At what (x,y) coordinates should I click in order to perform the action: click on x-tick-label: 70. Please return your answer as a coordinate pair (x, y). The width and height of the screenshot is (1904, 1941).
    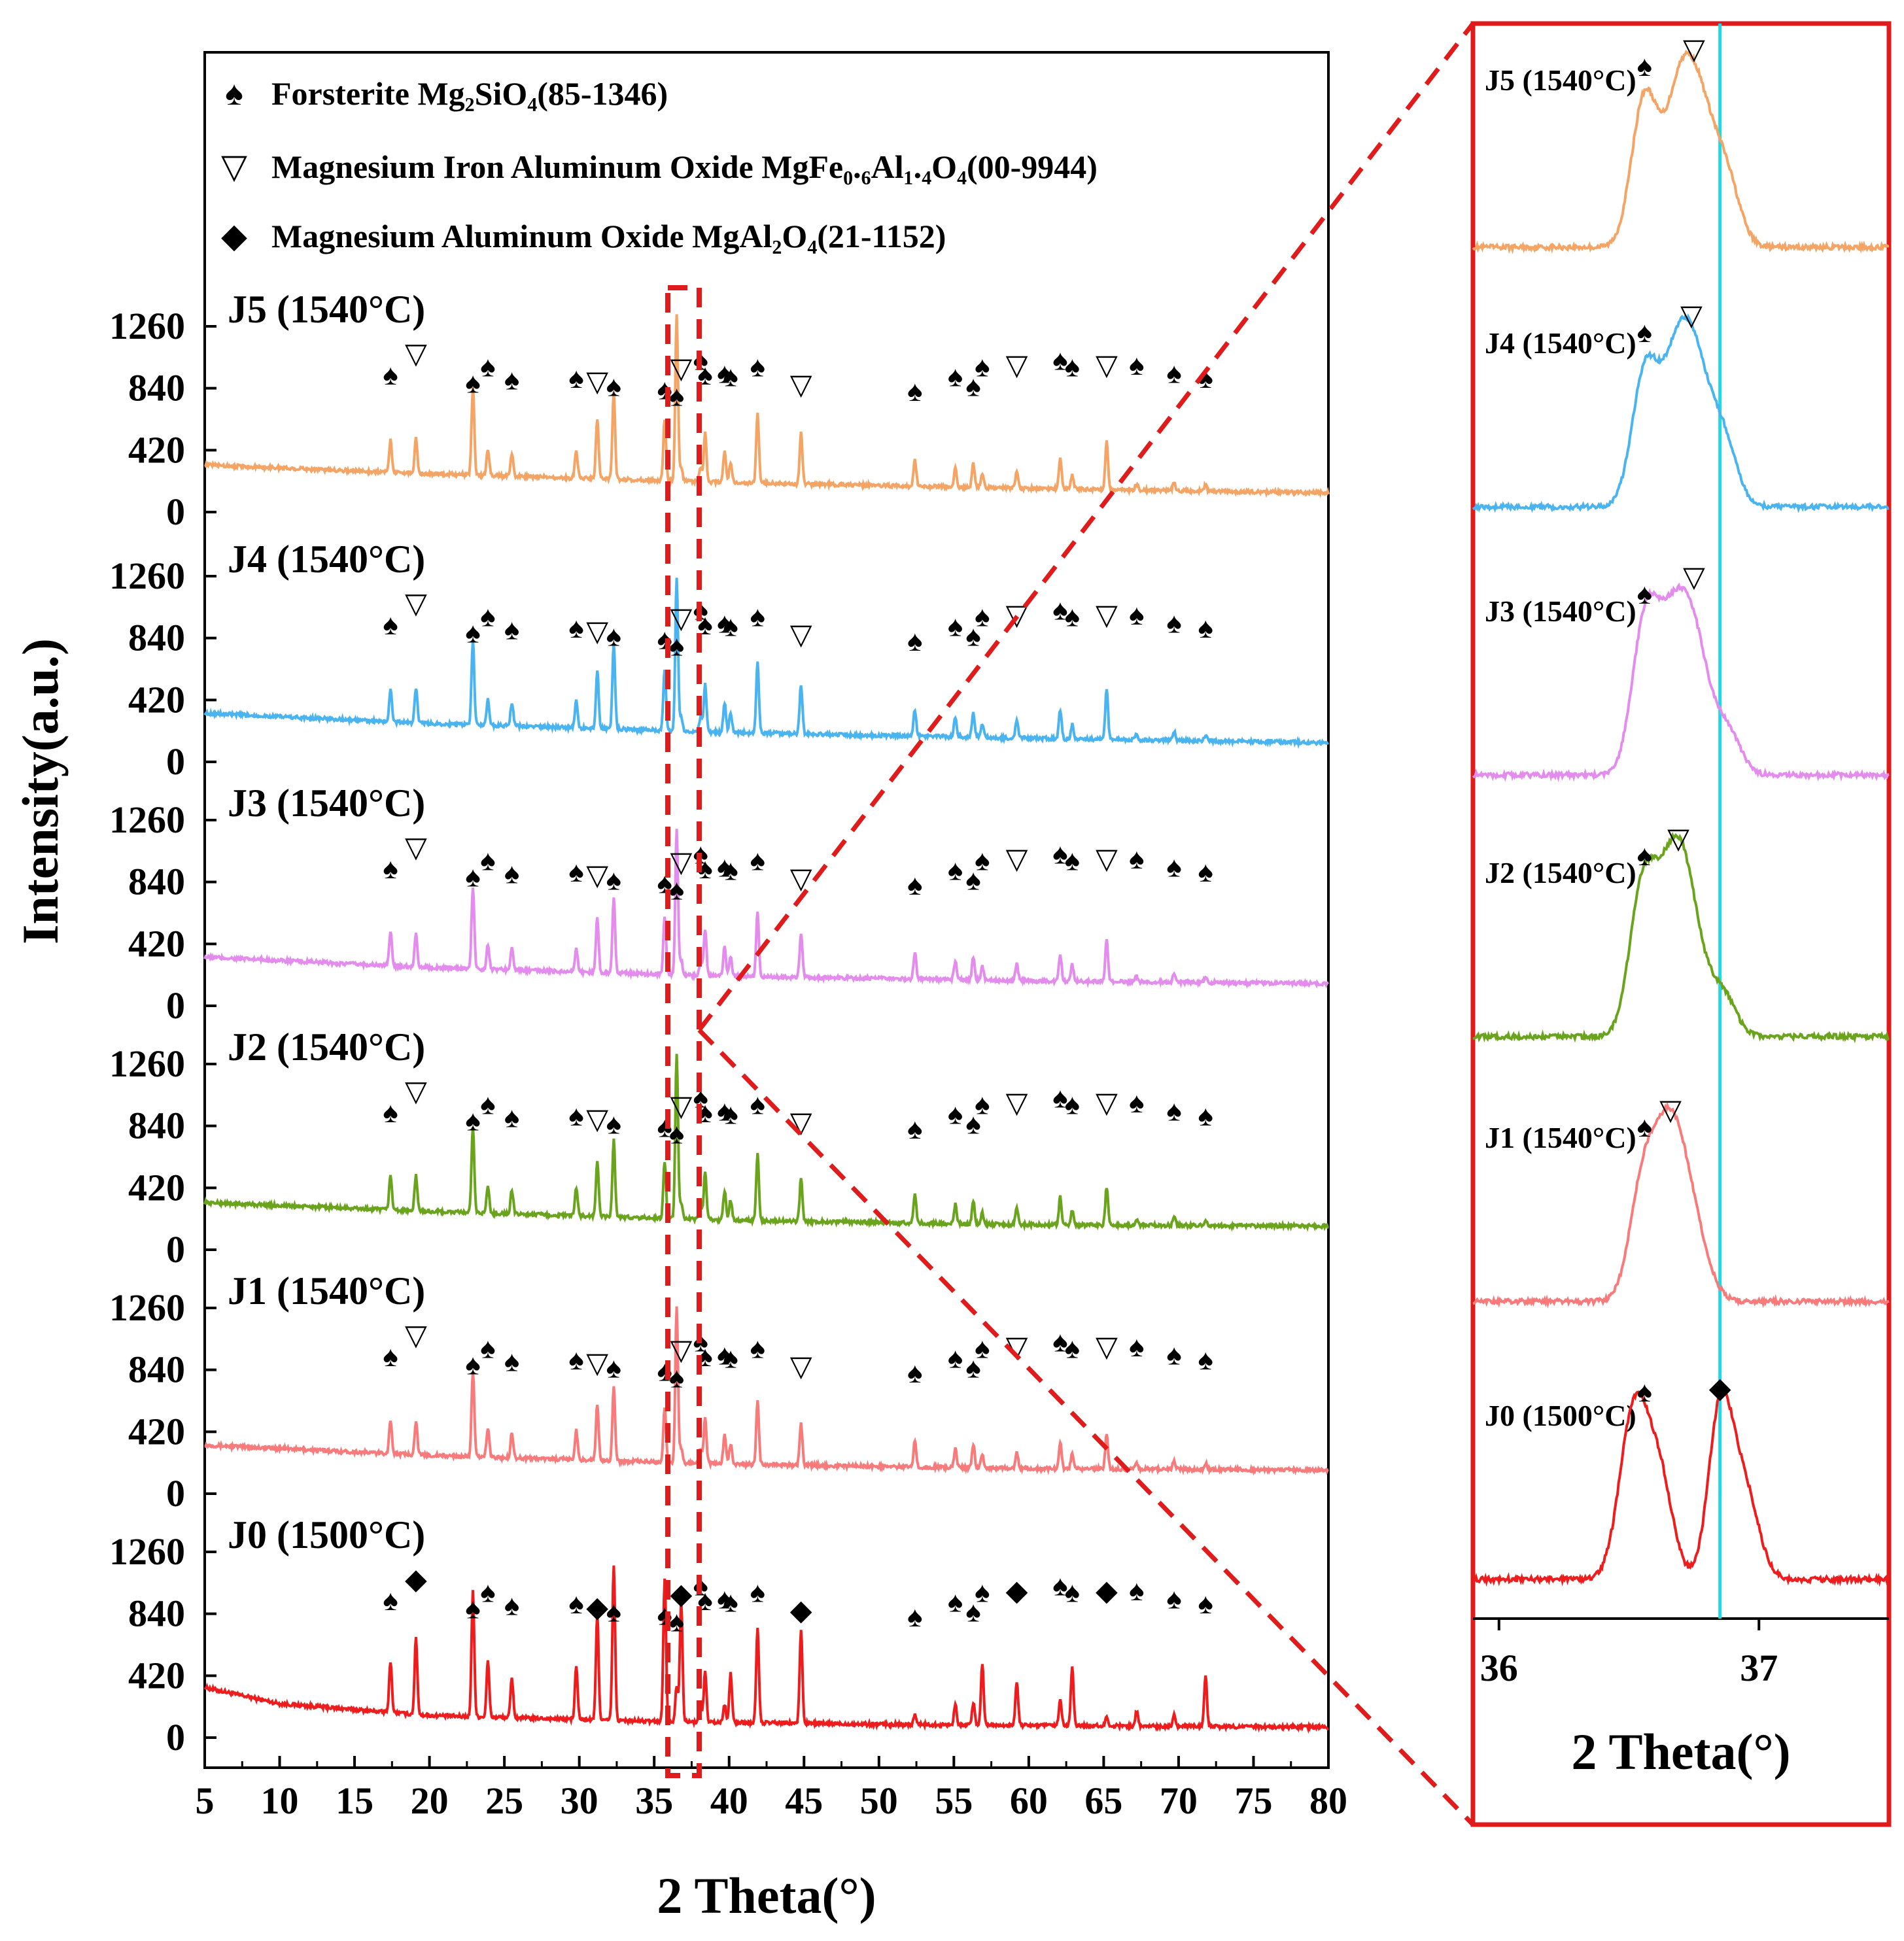
    Looking at the image, I should click on (1179, 1801).